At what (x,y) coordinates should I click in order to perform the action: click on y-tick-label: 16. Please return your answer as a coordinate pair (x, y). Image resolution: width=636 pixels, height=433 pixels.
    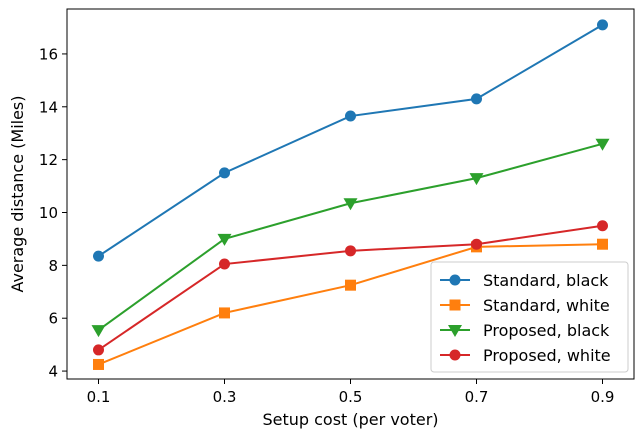
    Looking at the image, I should click on (48, 54).